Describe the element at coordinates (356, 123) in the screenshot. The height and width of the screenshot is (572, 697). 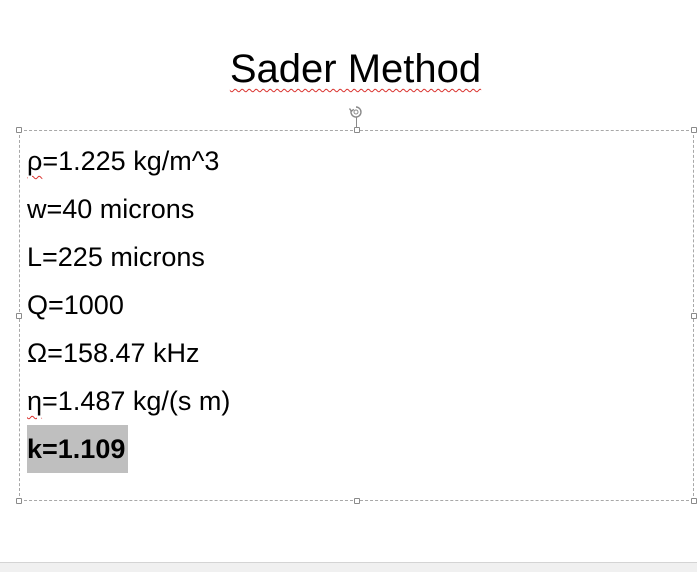
I see `rotate-stem` at that location.